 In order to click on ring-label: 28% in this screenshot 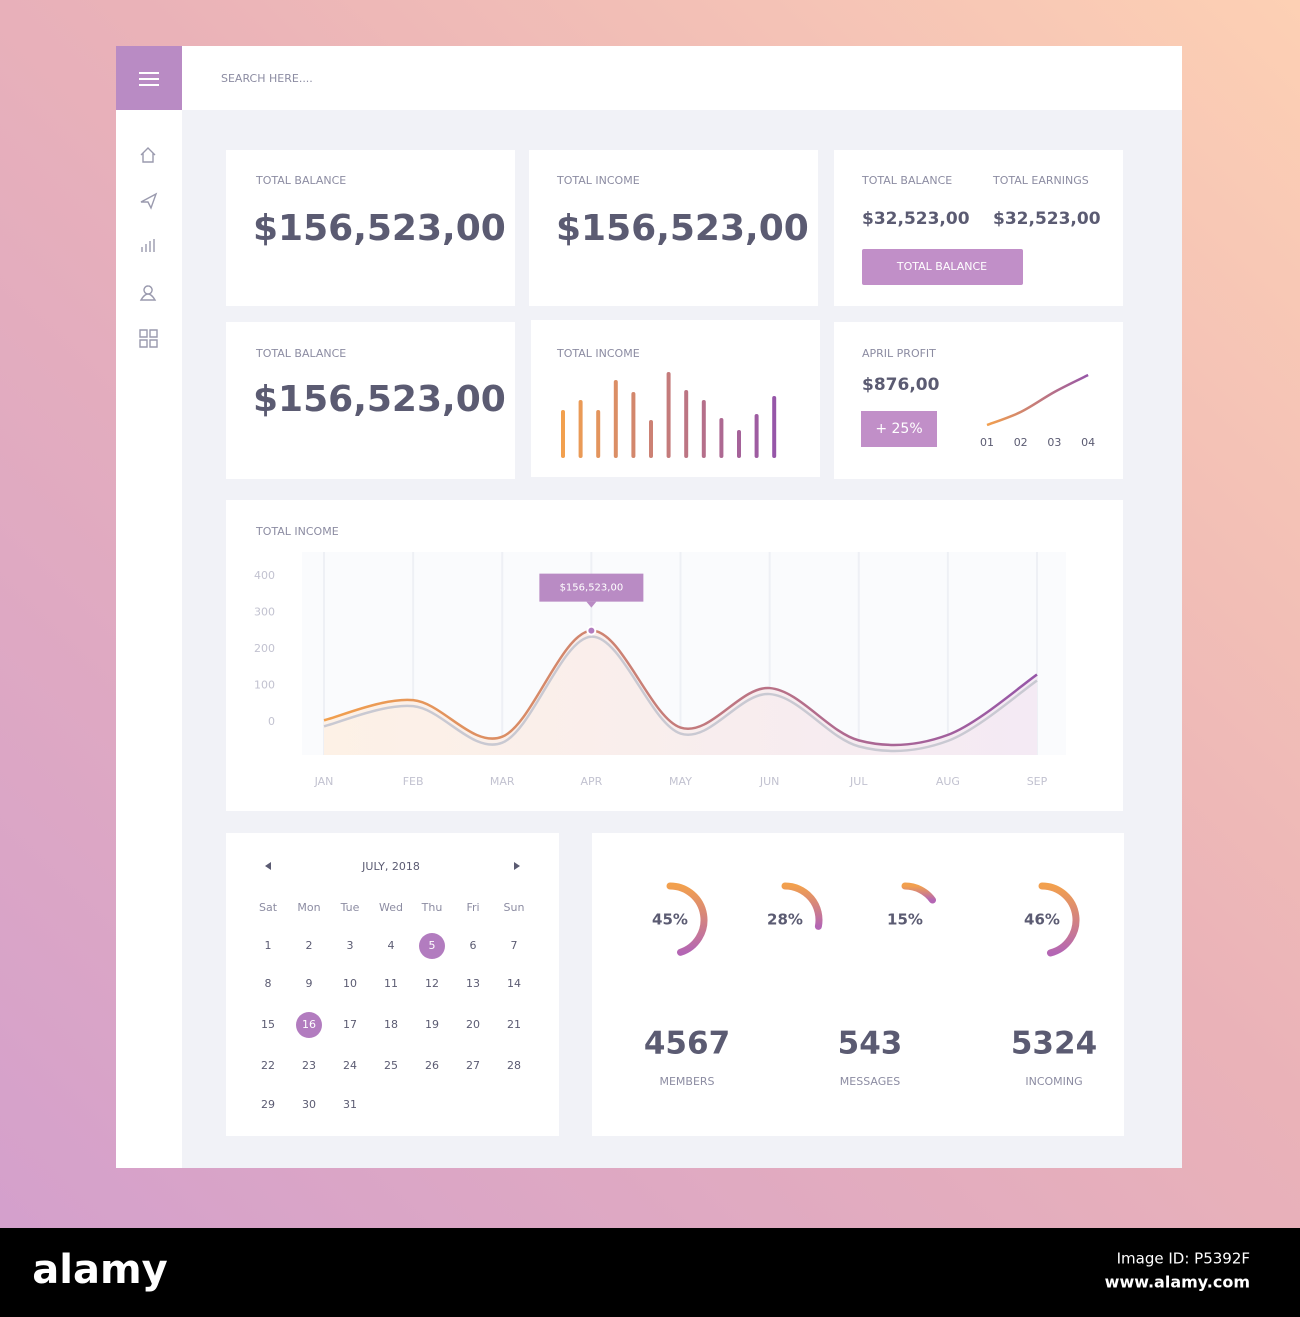, I will do `click(785, 920)`.